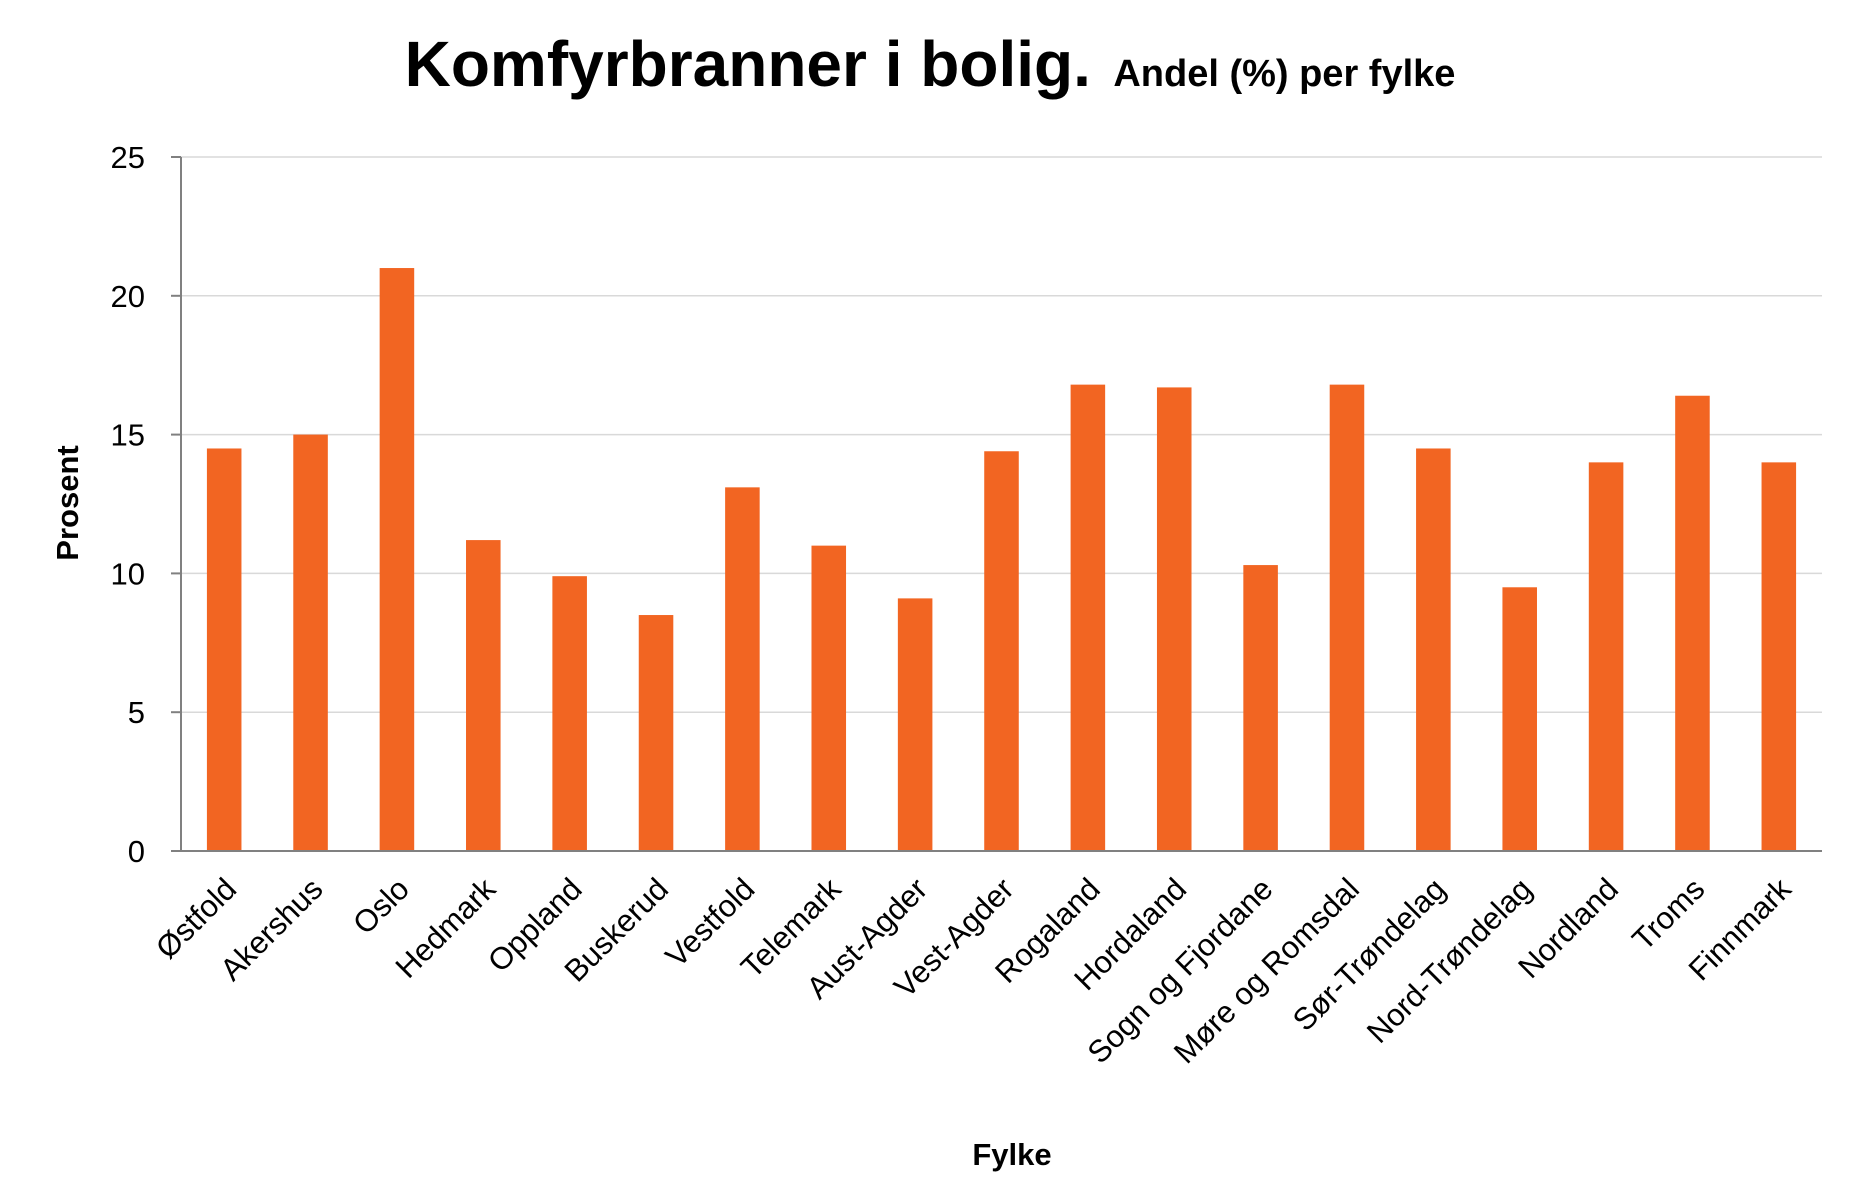 This screenshot has width=1861, height=1182. I want to click on y-tick-label: 10, so click(128, 573).